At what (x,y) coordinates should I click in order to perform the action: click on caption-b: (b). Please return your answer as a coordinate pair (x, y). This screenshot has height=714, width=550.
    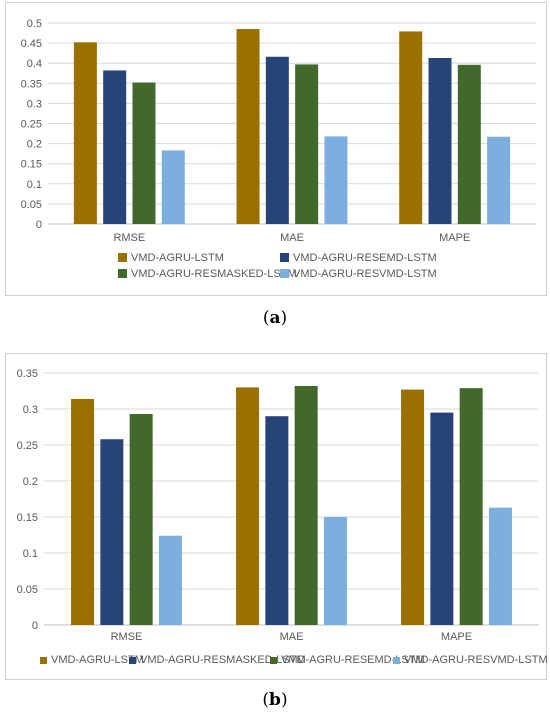
    Looking at the image, I should click on (275, 700).